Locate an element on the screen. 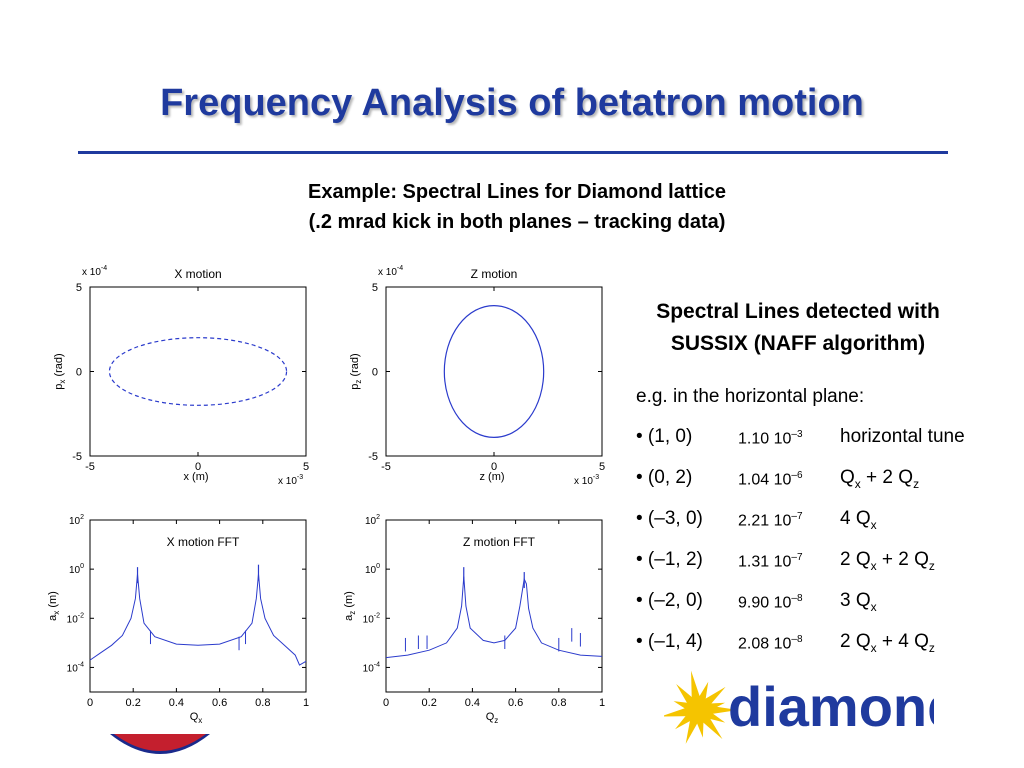 This screenshot has width=1024, height=768. y-axis-label: px (rad) is located at coordinates (60, 371).